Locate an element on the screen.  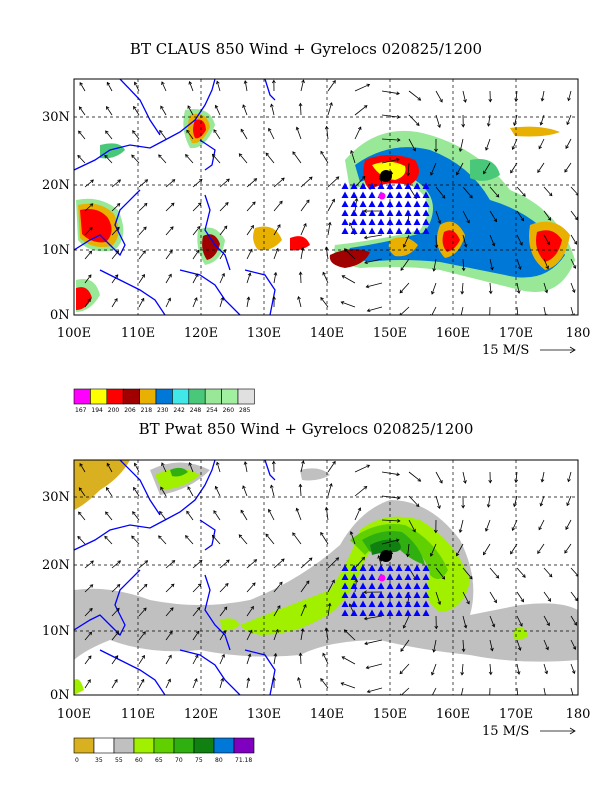
colorbar-label: 80 is located at coordinates (219, 760).